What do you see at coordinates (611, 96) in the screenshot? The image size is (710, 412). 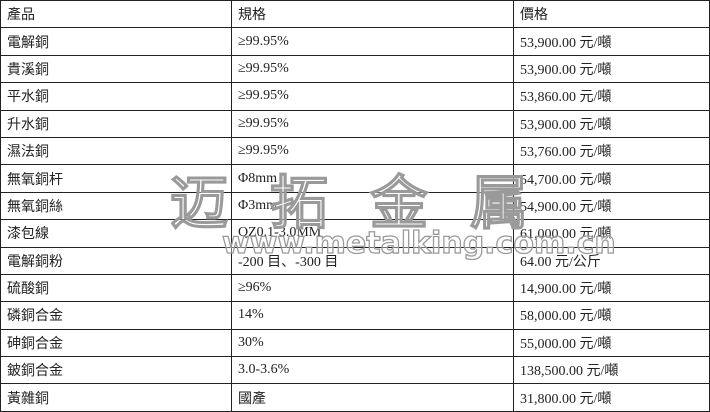 I see `cell-price: 53,860.00 元/噸` at bounding box center [611, 96].